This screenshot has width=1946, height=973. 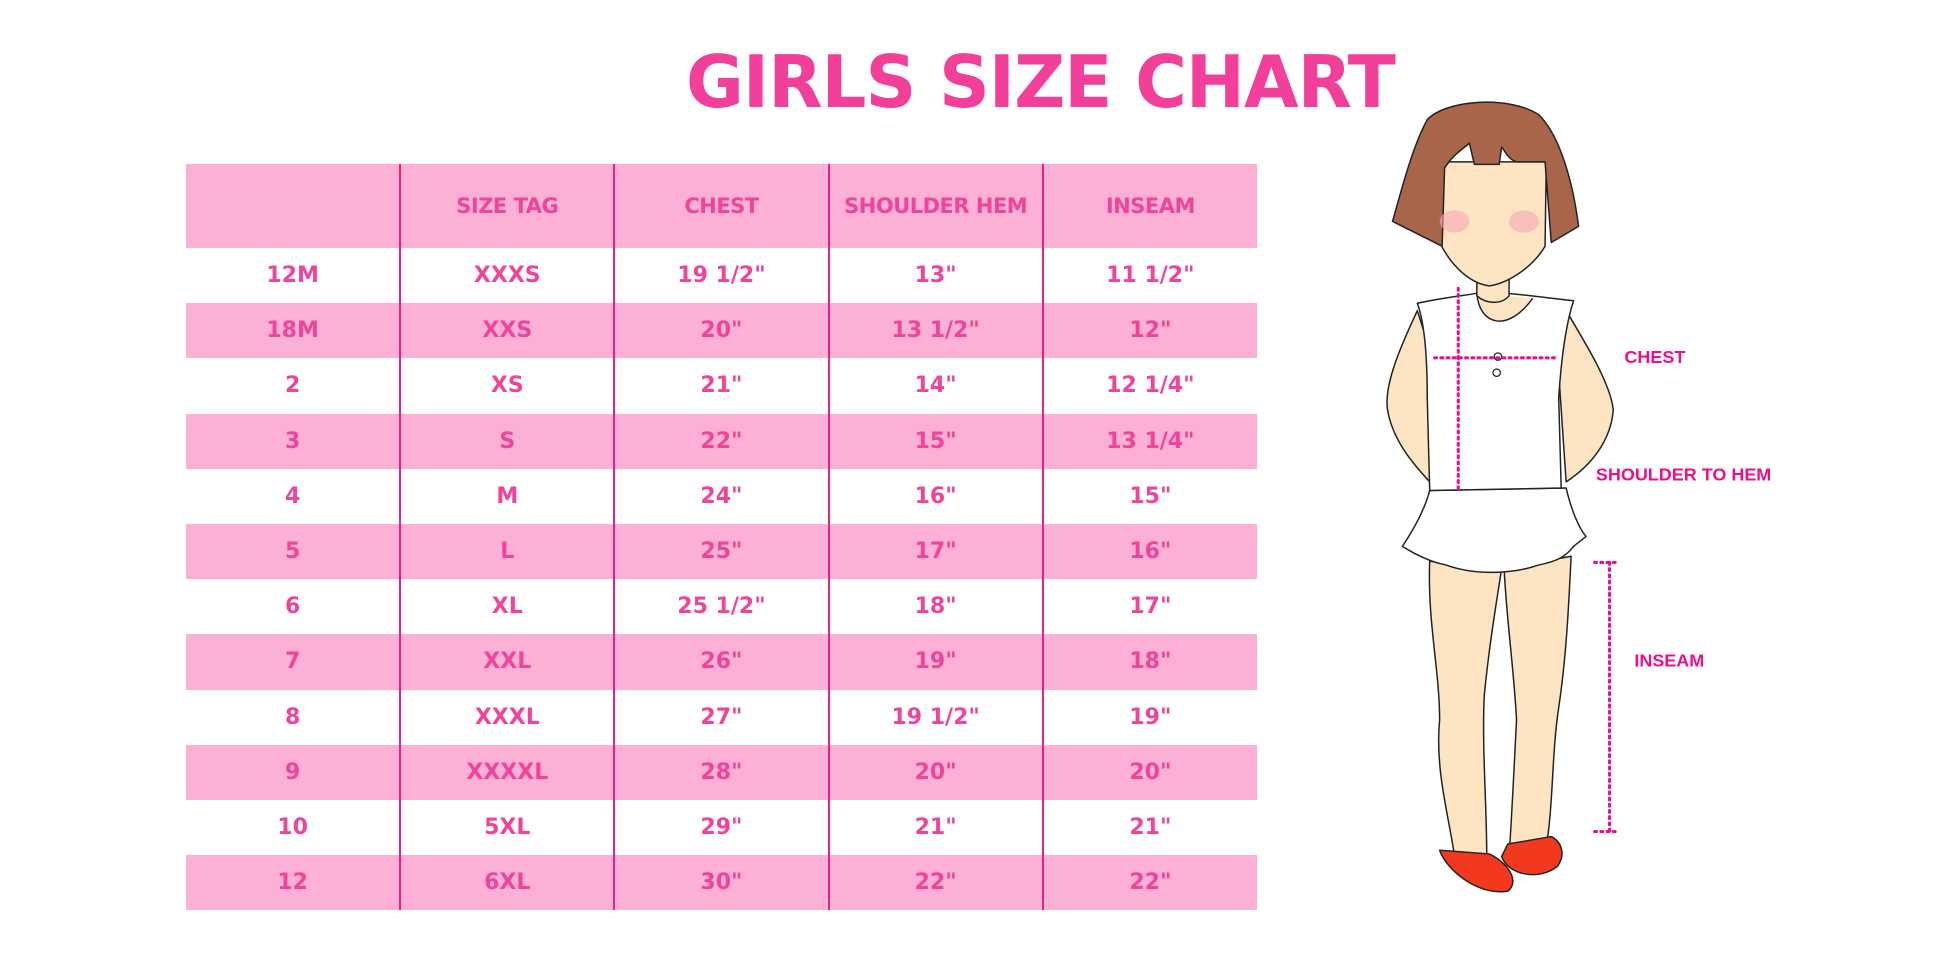 What do you see at coordinates (507, 662) in the screenshot?
I see `cell-size-tag: XXL` at bounding box center [507, 662].